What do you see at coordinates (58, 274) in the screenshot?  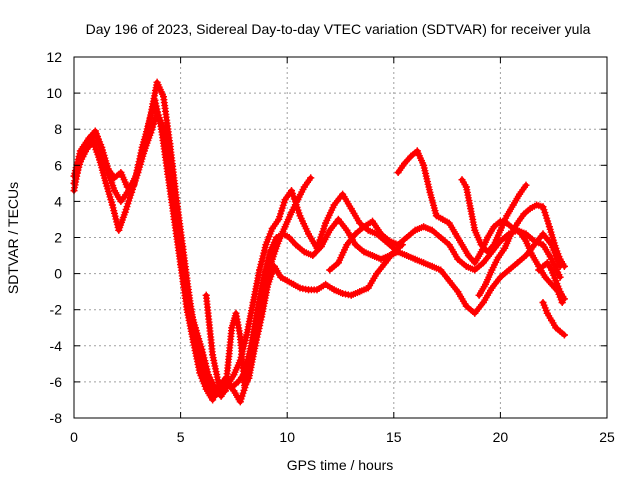 I see `y-tick-label: 0` at bounding box center [58, 274].